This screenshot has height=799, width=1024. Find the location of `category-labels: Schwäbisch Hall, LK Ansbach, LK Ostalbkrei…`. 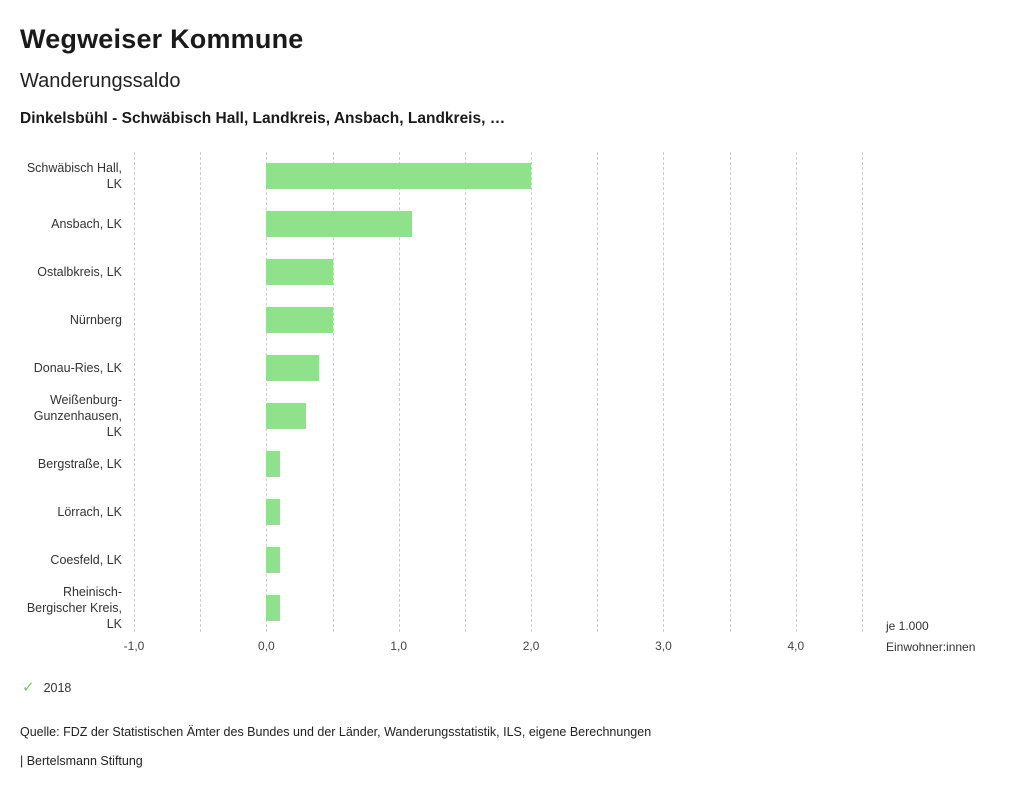

category-labels: Schwäbisch Hall, LK Ansbach, LK Ostalbkrei… is located at coordinates (71, 405).